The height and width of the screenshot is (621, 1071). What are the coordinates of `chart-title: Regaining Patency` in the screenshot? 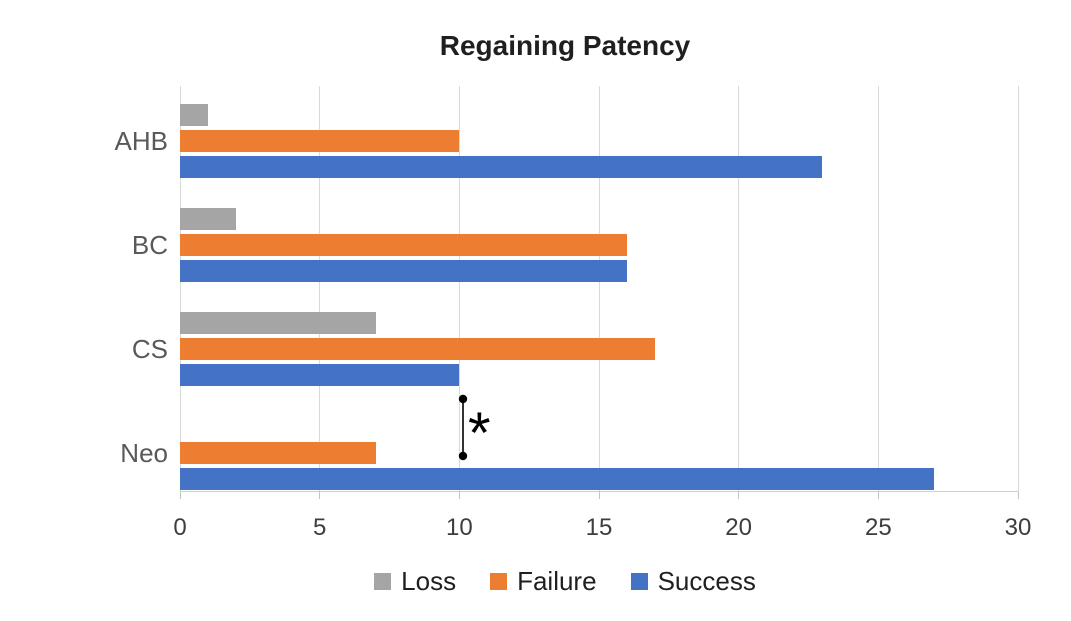 It's located at (565, 45).